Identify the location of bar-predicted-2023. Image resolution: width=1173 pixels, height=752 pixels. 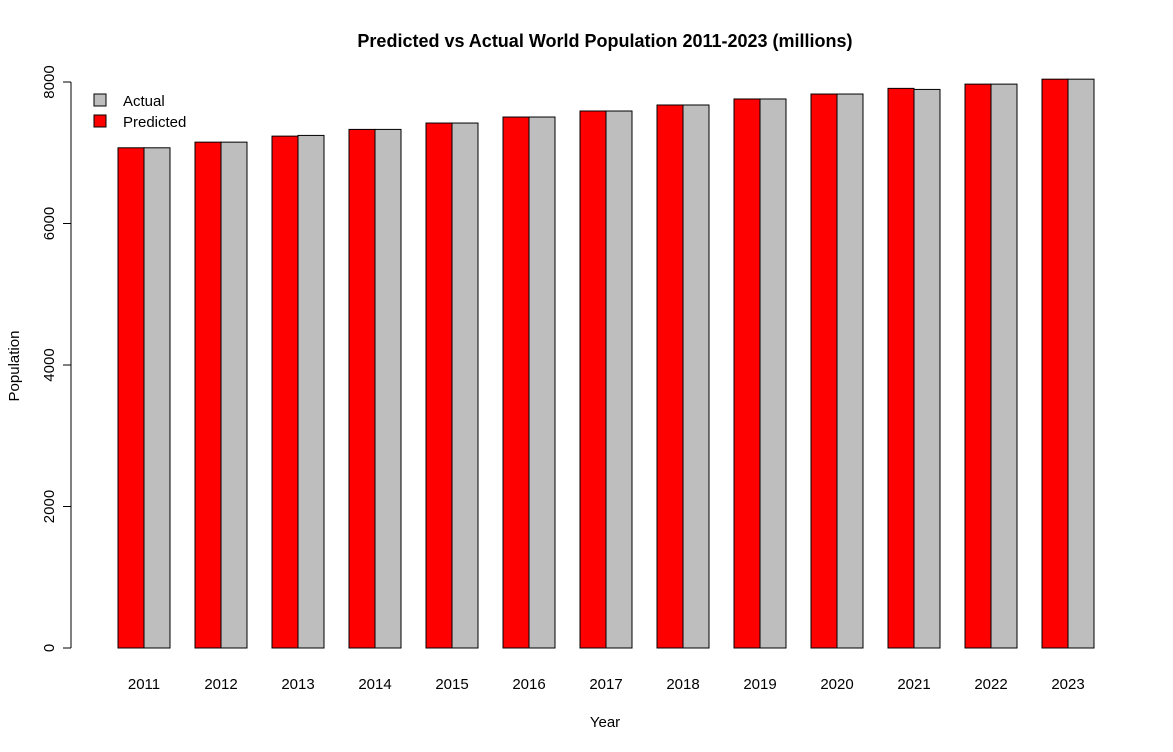
(1055, 363).